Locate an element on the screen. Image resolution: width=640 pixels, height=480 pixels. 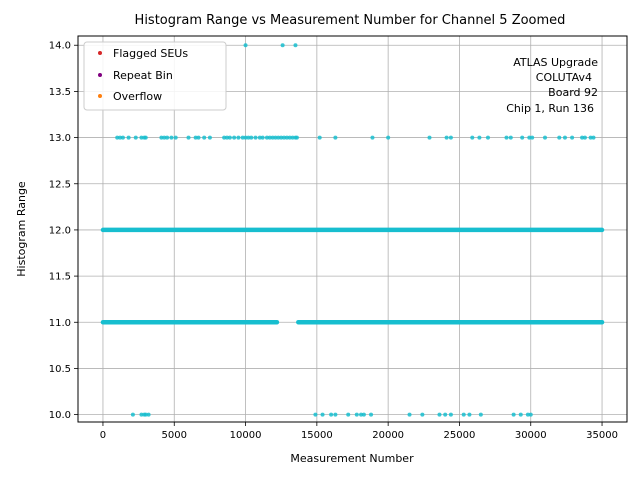
x-tick-label: 5000 is located at coordinates (174, 435).